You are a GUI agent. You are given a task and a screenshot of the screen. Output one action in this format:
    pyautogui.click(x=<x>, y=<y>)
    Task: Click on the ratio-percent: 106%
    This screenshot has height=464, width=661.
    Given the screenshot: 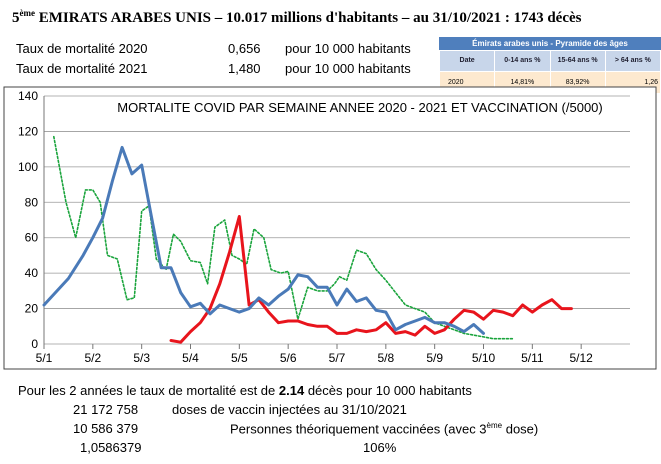 What is the action you would take?
    pyautogui.click(x=380, y=447)
    